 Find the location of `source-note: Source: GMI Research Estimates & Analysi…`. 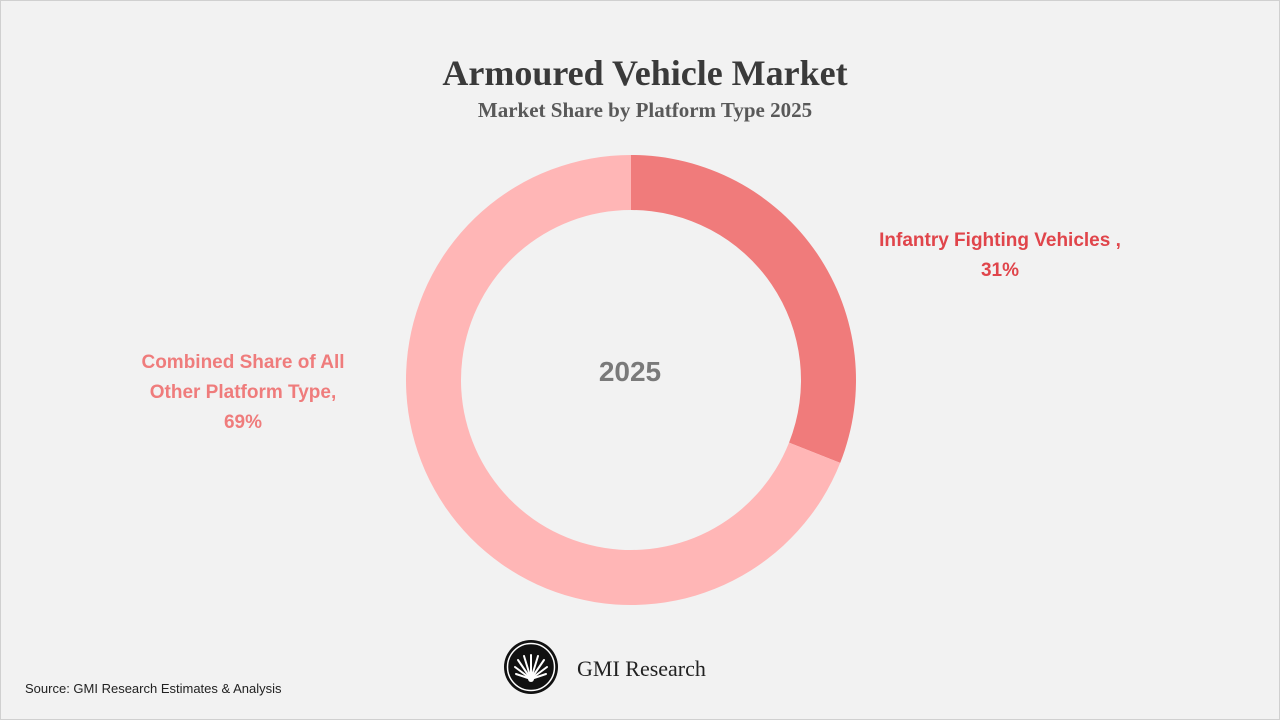

source-note: Source: GMI Research Estimates & Analysi… is located at coordinates (153, 688).